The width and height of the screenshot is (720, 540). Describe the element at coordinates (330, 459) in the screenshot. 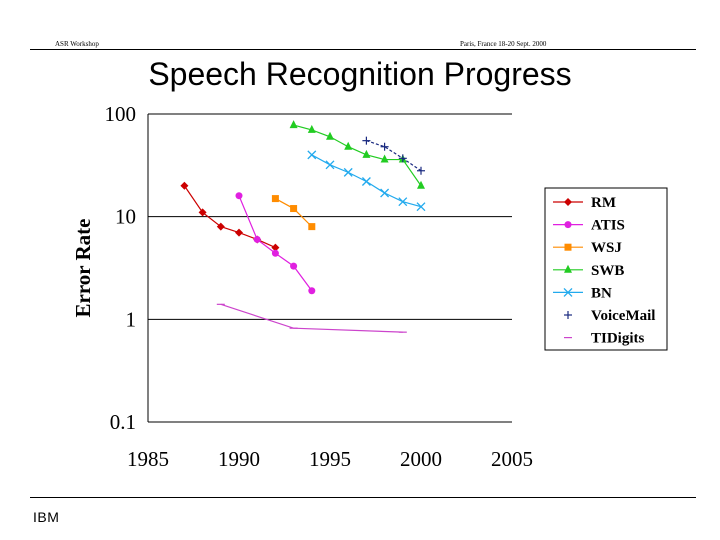

I see `x-tick-label: 1995` at that location.